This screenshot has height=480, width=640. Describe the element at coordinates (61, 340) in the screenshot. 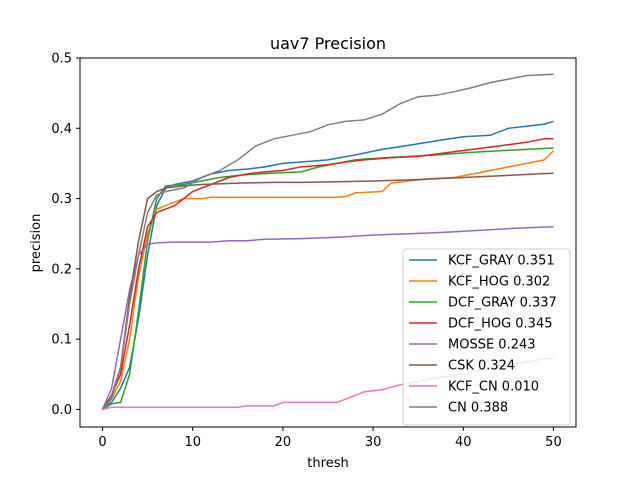

I see `y-tick-label: 0.1` at that location.